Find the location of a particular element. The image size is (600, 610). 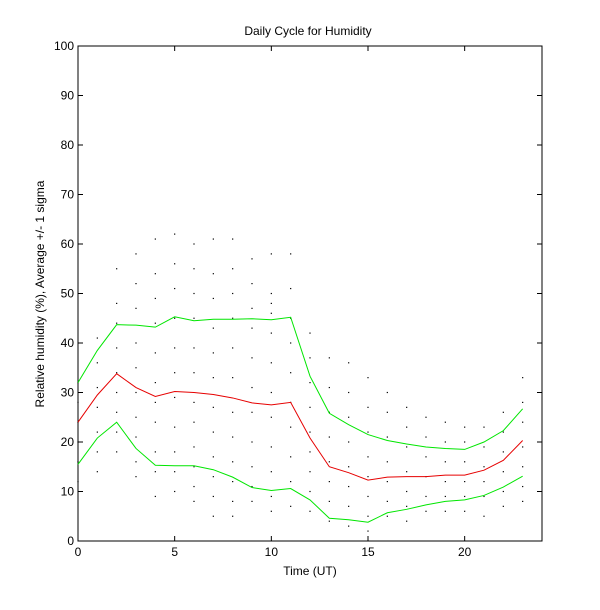

lower-sigma-line is located at coordinates (300, 472).